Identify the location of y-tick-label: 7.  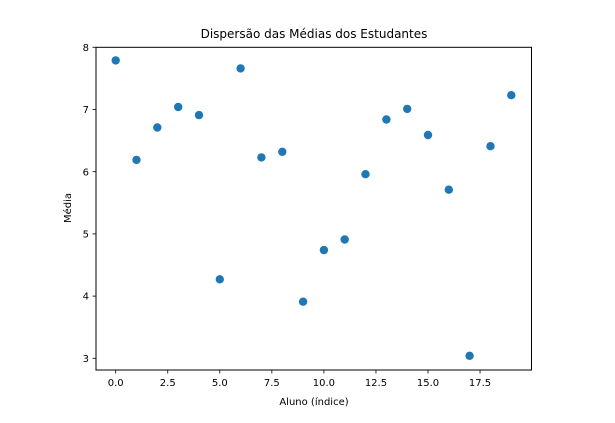
(86, 110).